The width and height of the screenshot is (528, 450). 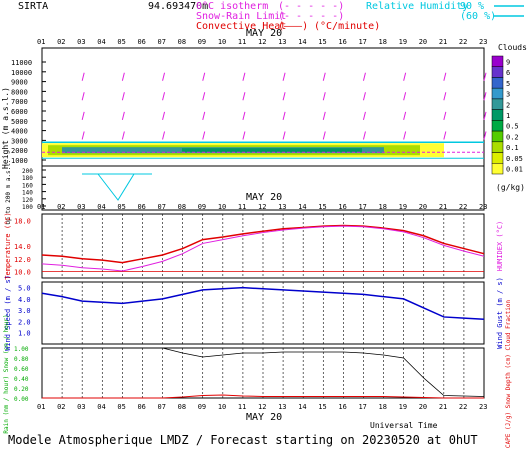 I want to click on cloud-legend-level: 0.5, so click(x=512, y=127).